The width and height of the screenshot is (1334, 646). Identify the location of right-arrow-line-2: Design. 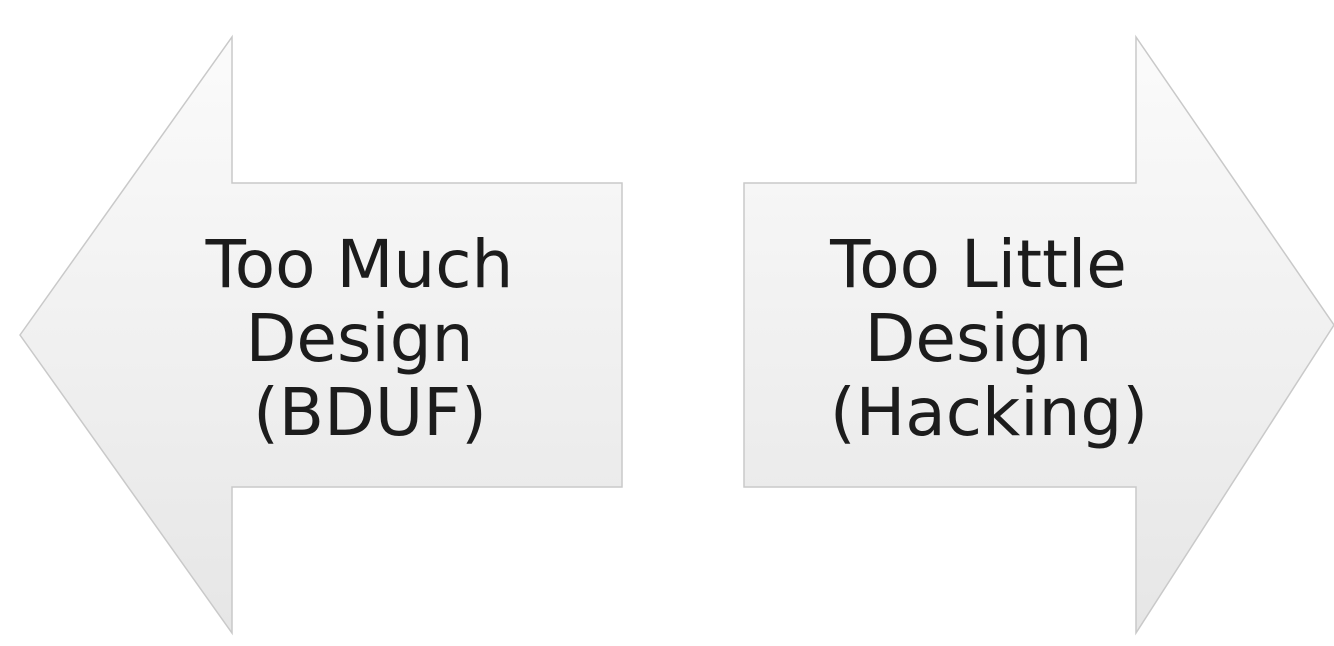
(979, 338).